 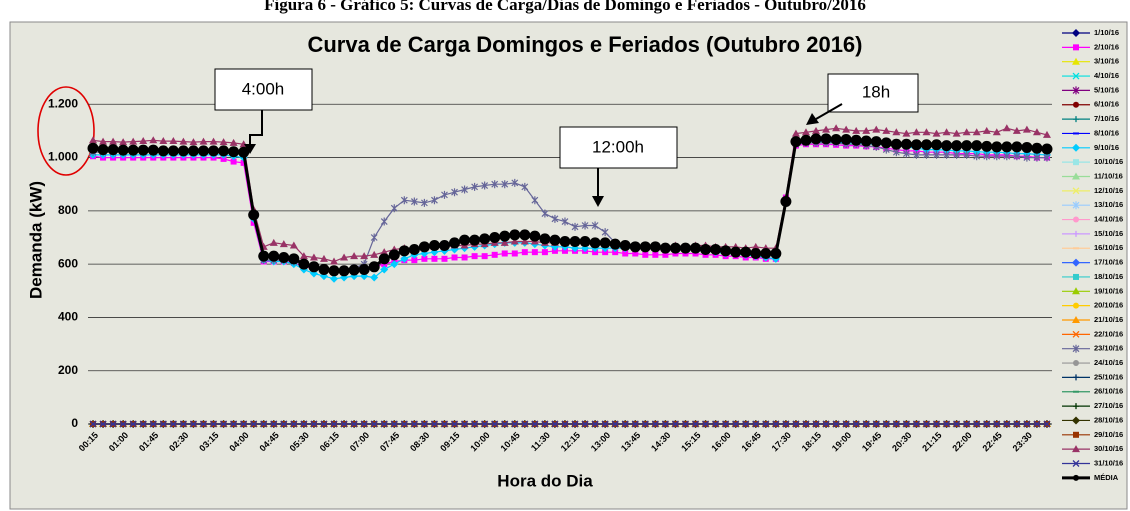 What do you see at coordinates (63, 157) in the screenshot?
I see `y-tick-label: 1.000` at bounding box center [63, 157].